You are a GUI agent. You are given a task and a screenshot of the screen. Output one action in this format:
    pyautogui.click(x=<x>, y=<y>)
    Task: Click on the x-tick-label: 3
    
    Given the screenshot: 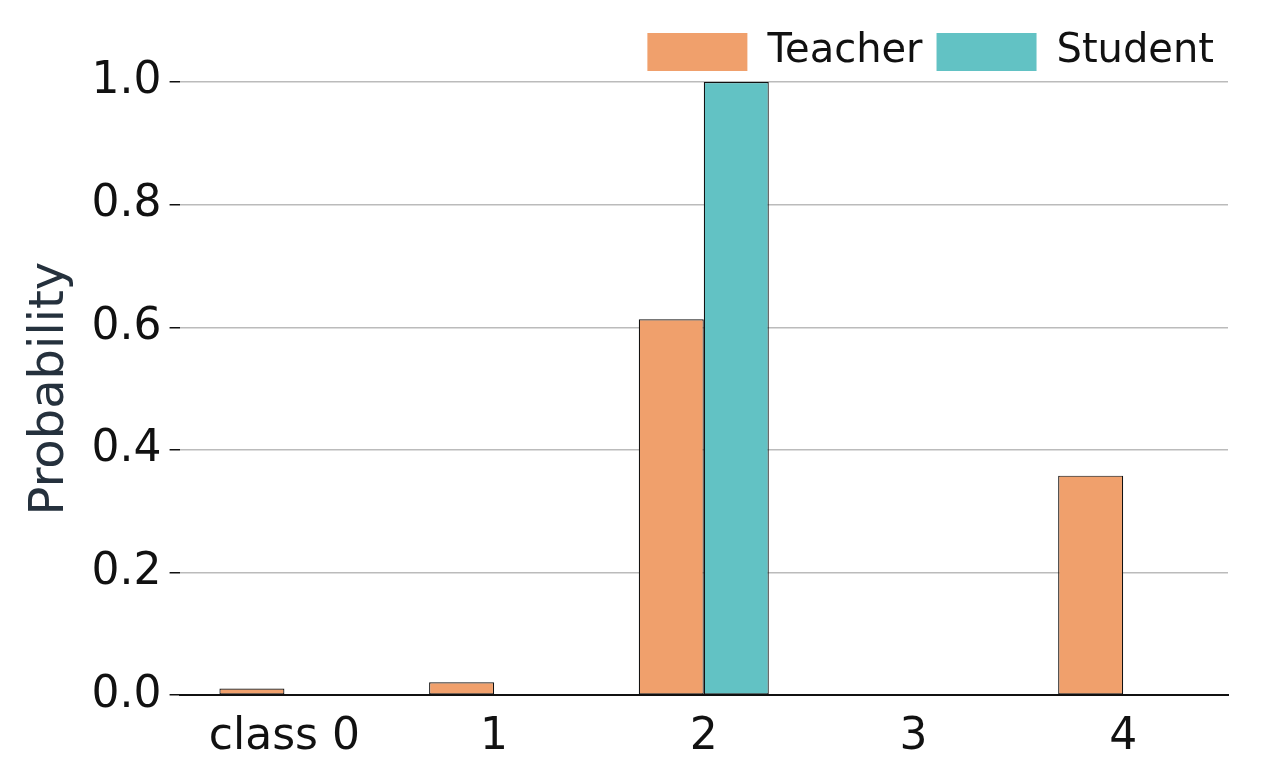 What is the action you would take?
    pyautogui.click(x=913, y=734)
    